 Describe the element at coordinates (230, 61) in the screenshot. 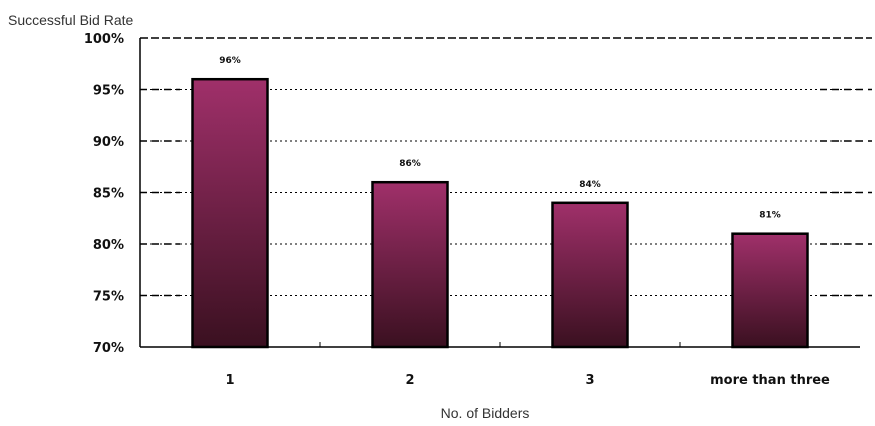

I see `data-label: 96%` at that location.